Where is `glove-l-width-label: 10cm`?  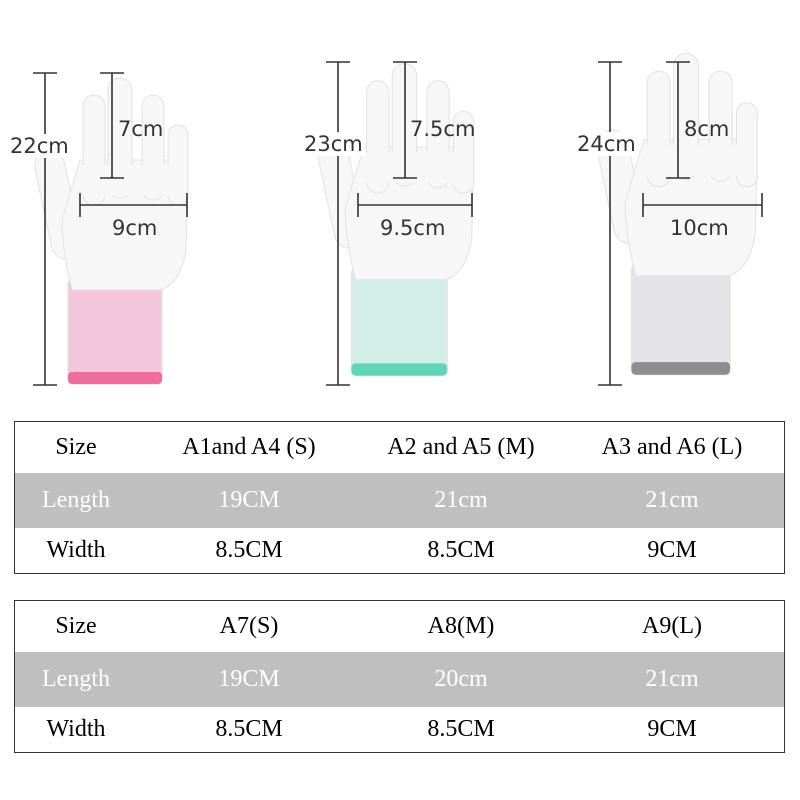
glove-l-width-label: 10cm is located at coordinates (699, 228).